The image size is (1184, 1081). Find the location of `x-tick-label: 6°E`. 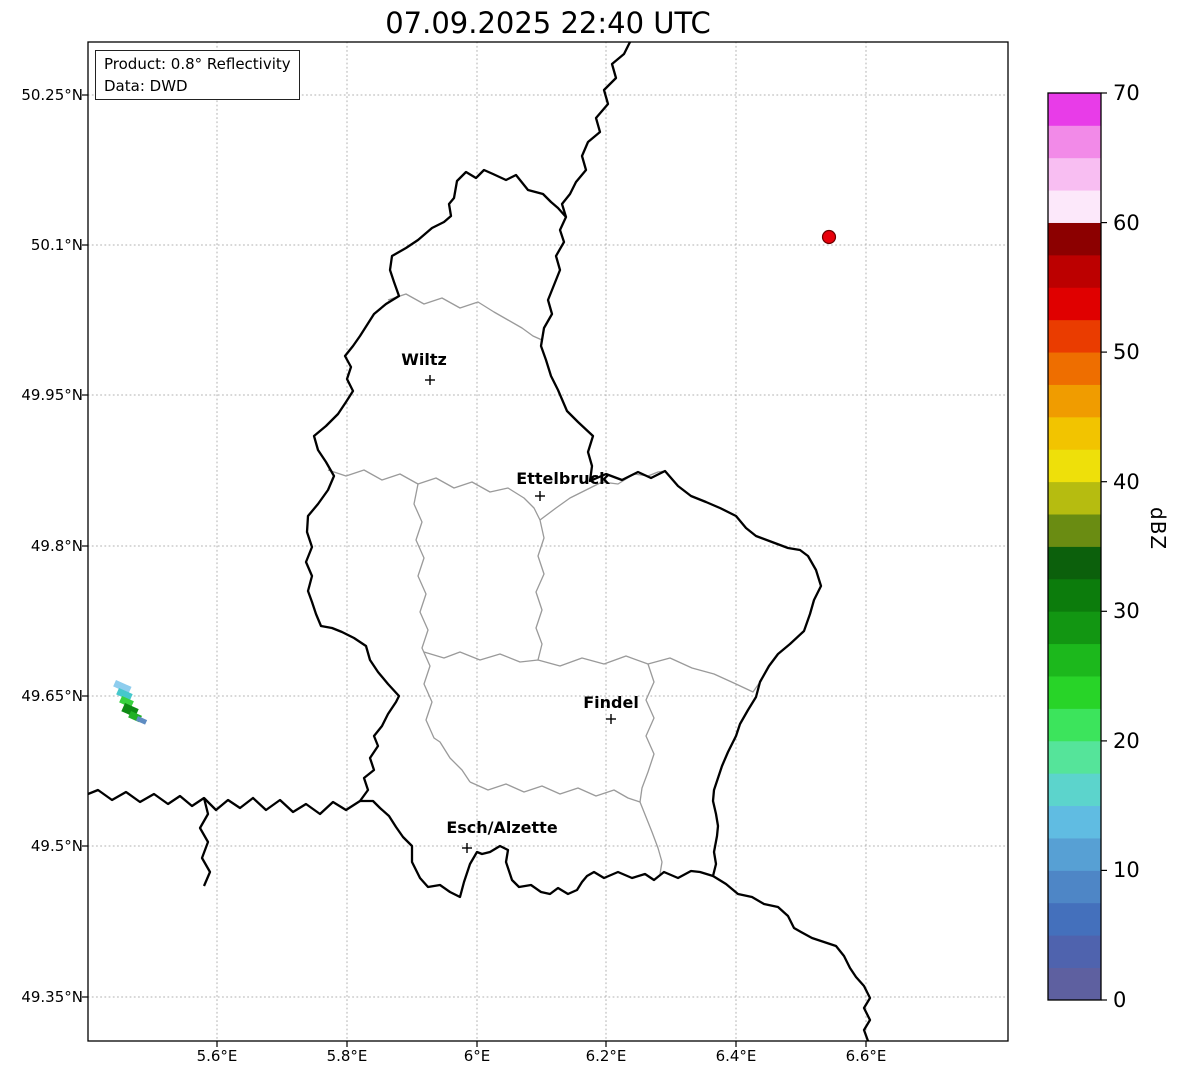

x-tick-label: 6°E is located at coordinates (477, 1056).